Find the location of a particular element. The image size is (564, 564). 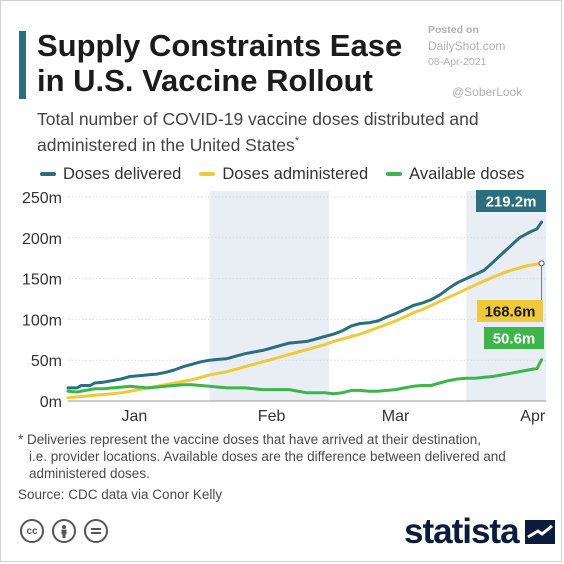

cc-icon: cc is located at coordinates (32, 531).